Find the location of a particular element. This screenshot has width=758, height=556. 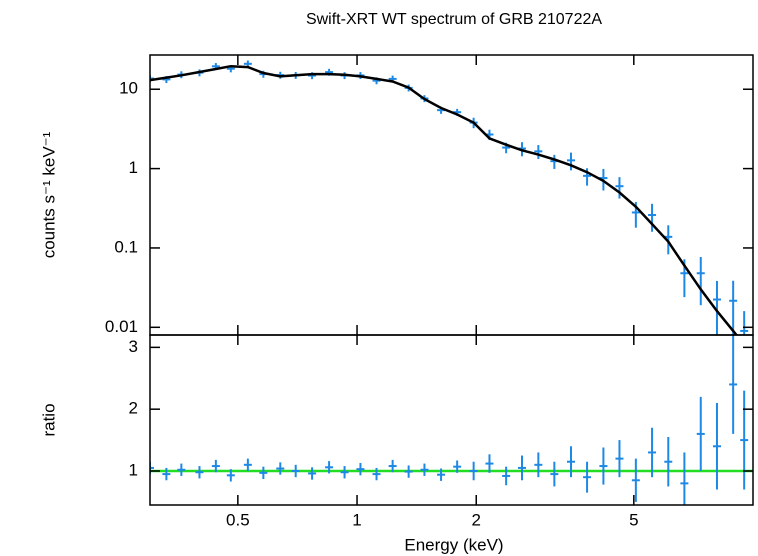

chart-title: Swift-XRT WT spectrum of GRB 210722A is located at coordinates (454, 19).